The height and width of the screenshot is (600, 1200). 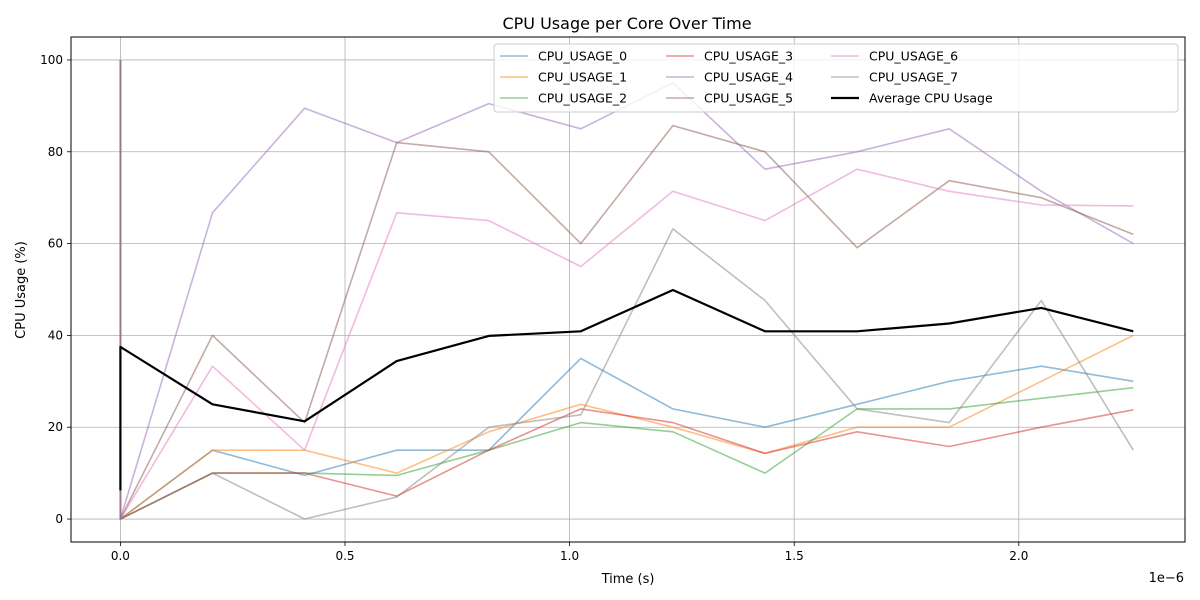 What do you see at coordinates (748, 98) in the screenshot?
I see `legend-label: CPU_USAGE_5` at bounding box center [748, 98].